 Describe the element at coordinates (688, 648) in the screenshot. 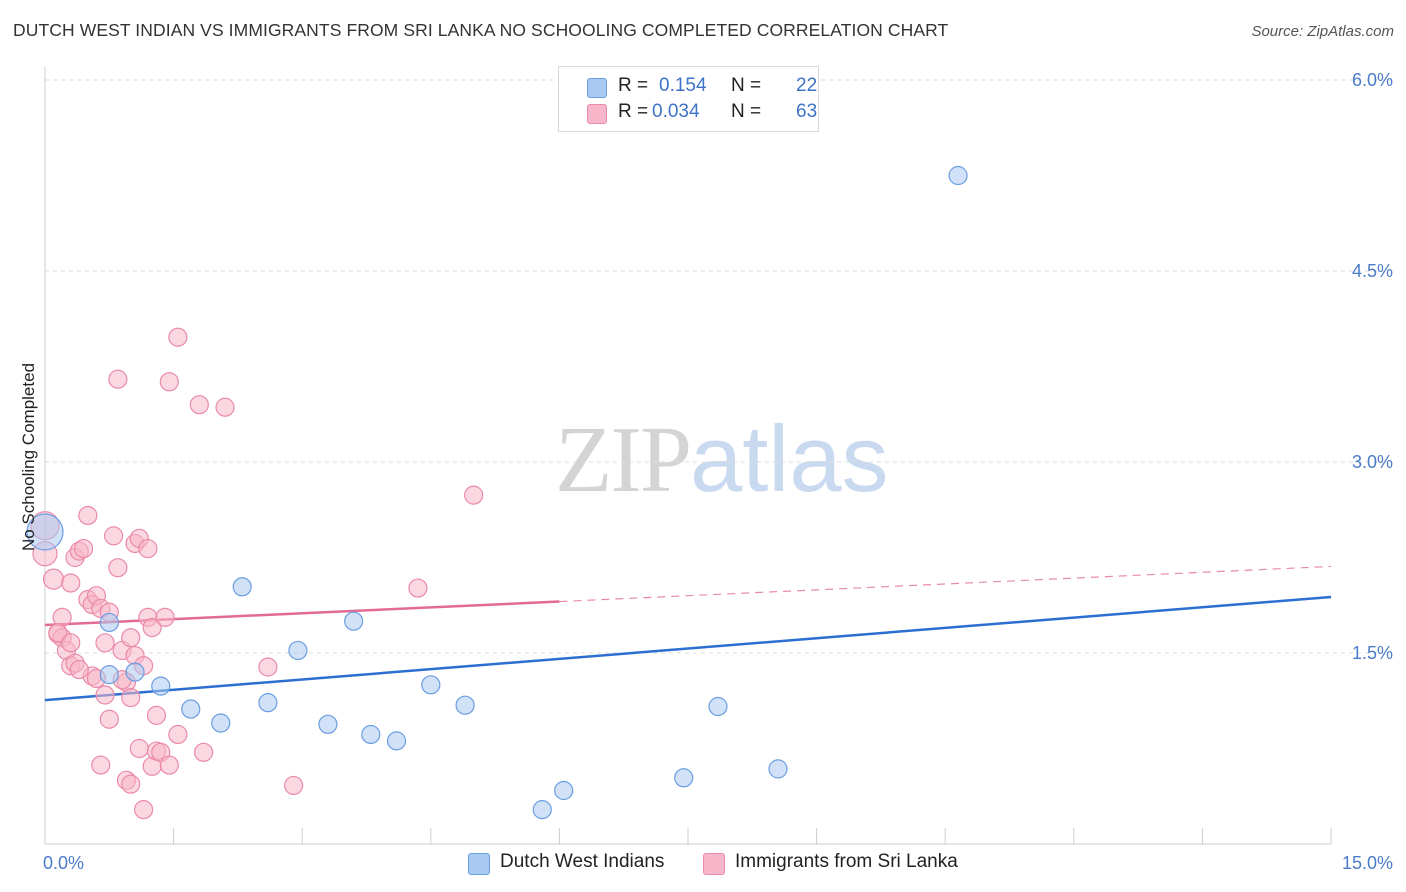

I see `dutch-trend-line` at that location.